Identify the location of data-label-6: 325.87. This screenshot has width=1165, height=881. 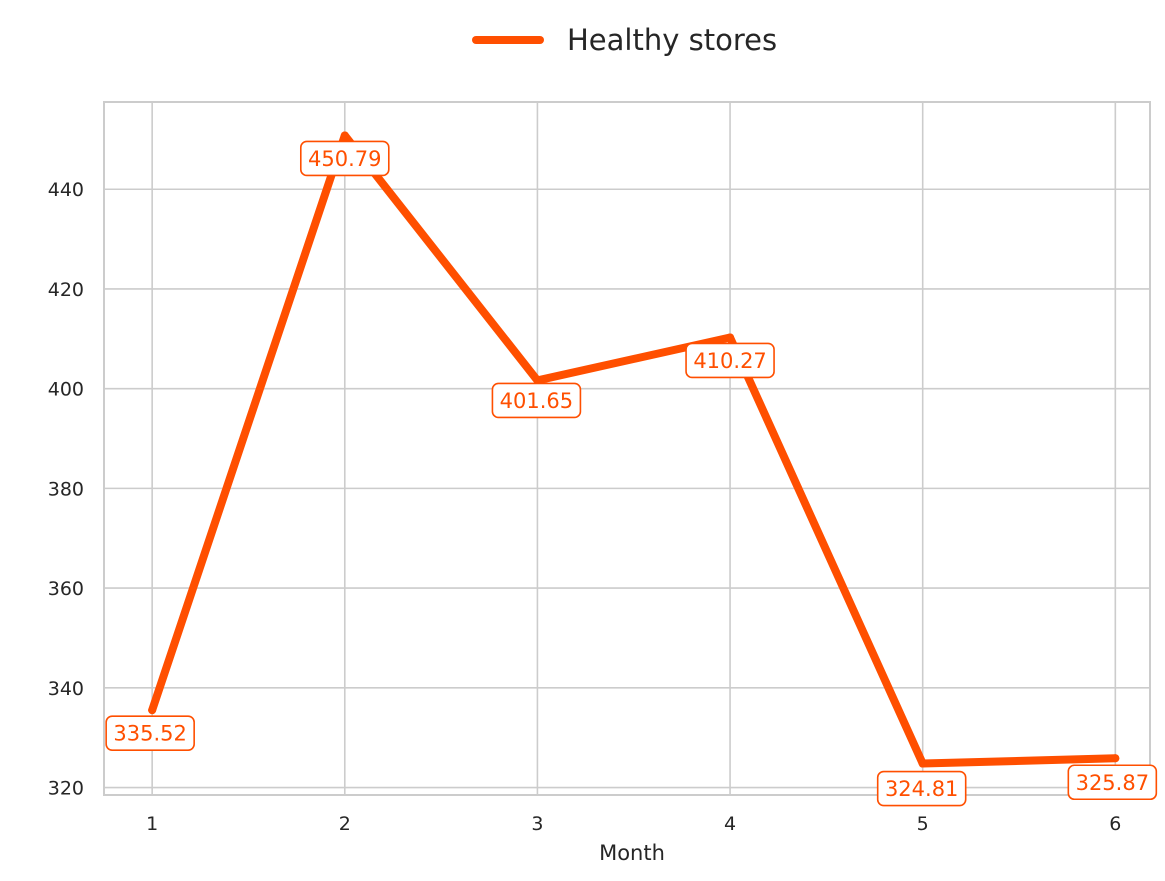
(1112, 782).